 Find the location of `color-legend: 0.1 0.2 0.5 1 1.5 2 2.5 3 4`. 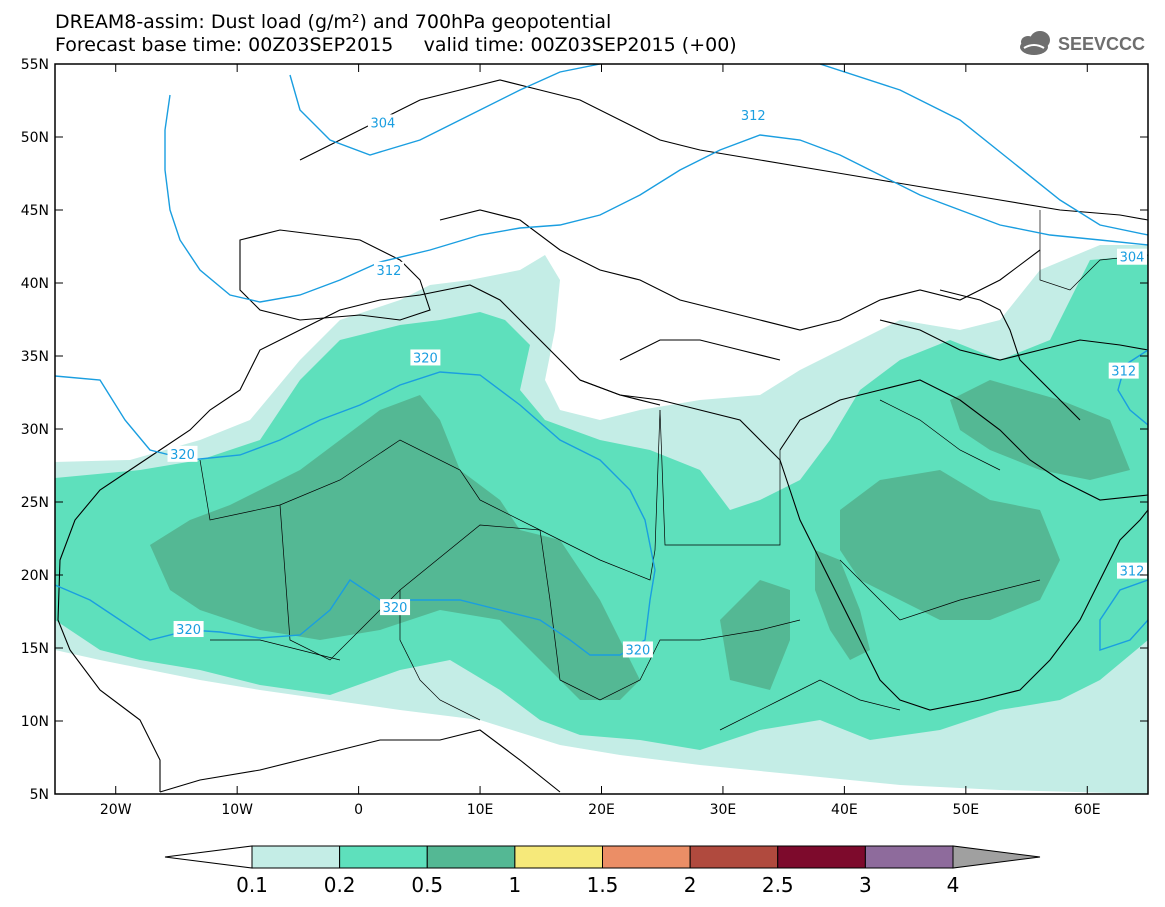

color-legend: 0.1 0.2 0.5 1 1.5 2 2.5 3 4 is located at coordinates (602, 871).